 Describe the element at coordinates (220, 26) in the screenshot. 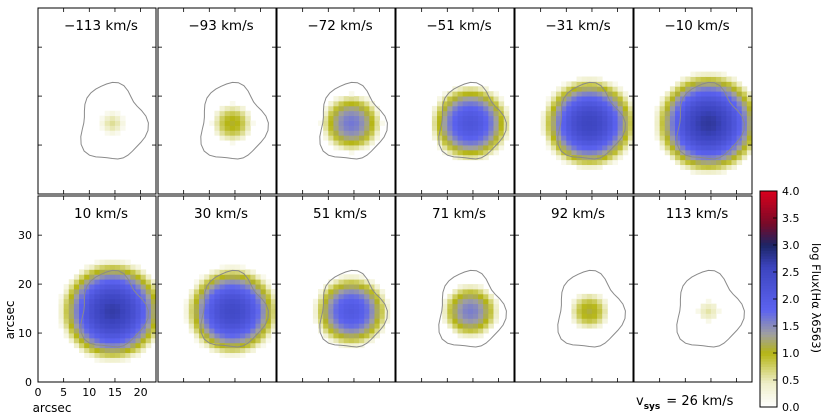

I see `velocity-label: −93 km/s` at that location.